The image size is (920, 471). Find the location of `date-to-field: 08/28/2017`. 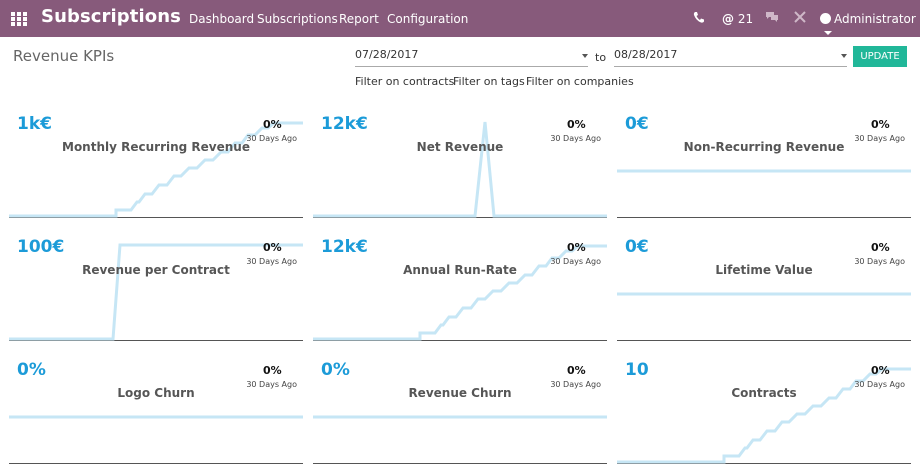

date-to-field: 08/28/2017 is located at coordinates (730, 57).